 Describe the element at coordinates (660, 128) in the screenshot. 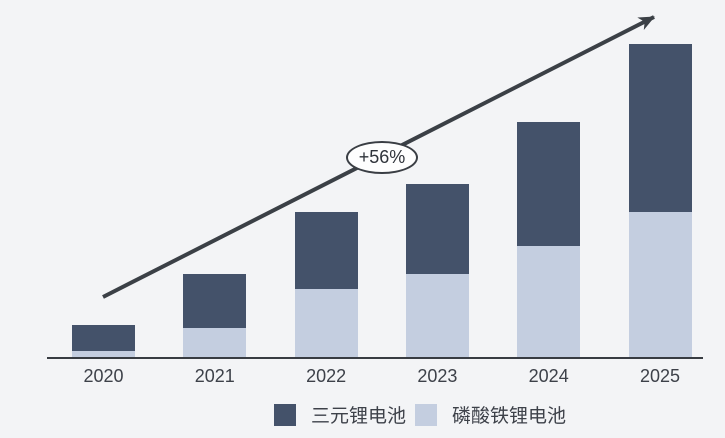

I see `bar-segment-2025-series0` at that location.